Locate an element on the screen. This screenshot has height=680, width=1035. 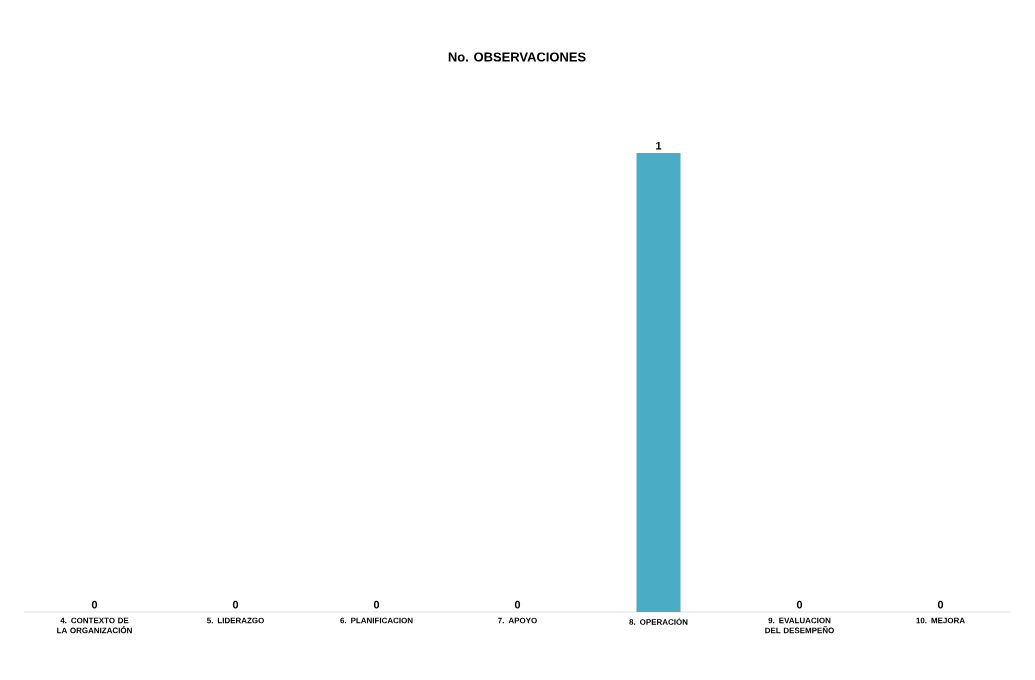
chart-title: No. OBSERVACIONES is located at coordinates (517, 57).